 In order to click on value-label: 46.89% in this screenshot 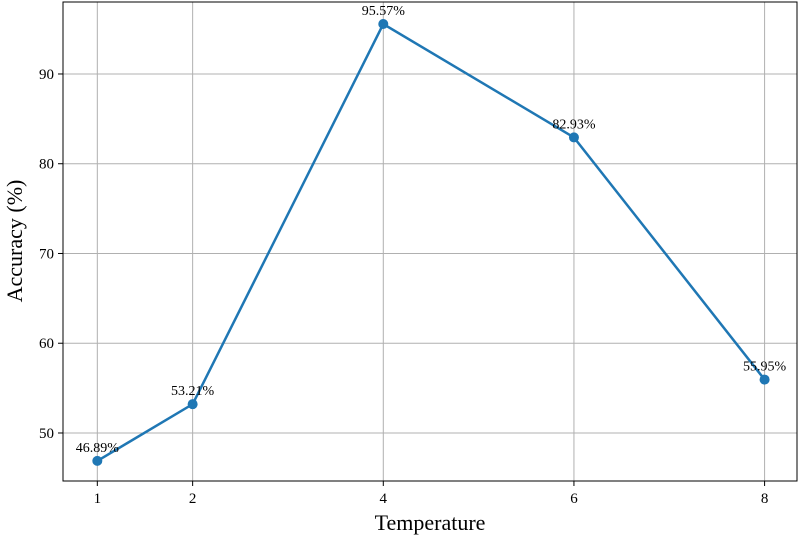, I will do `click(98, 448)`.